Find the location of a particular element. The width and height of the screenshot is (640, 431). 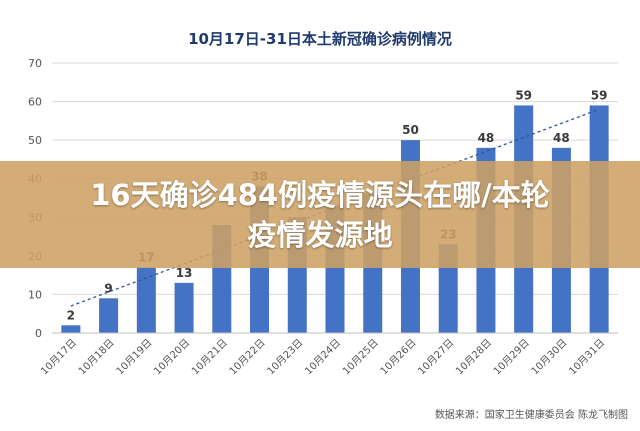

x-tick-label: 10月17日 is located at coordinates (58, 357).